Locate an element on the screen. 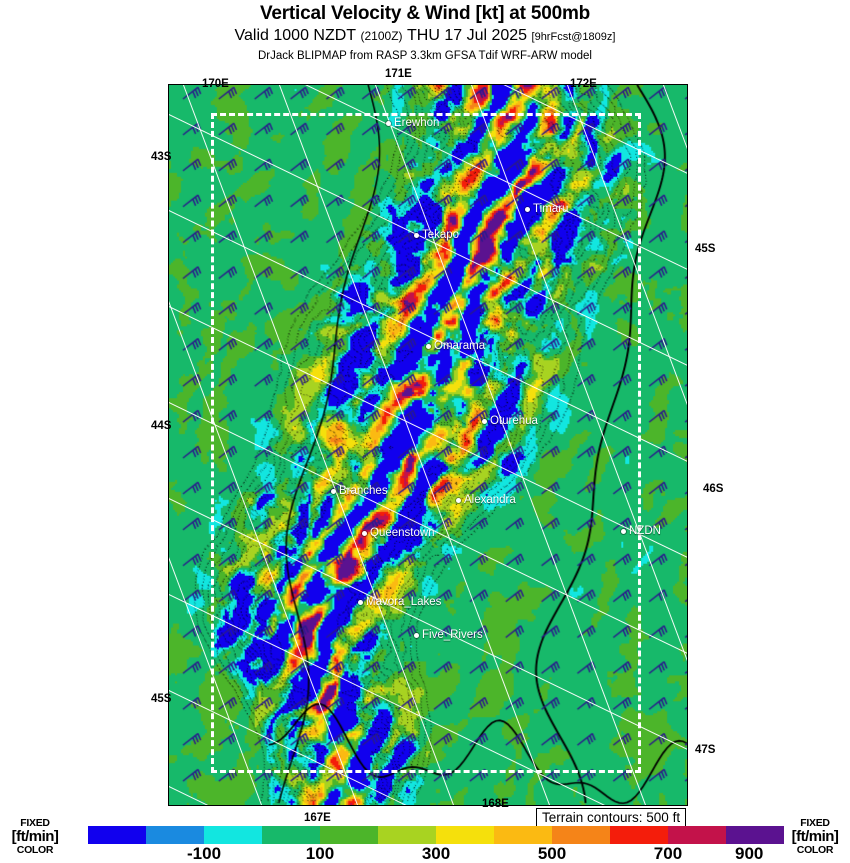  latitude-label-2: 45S is located at coordinates (161, 699).